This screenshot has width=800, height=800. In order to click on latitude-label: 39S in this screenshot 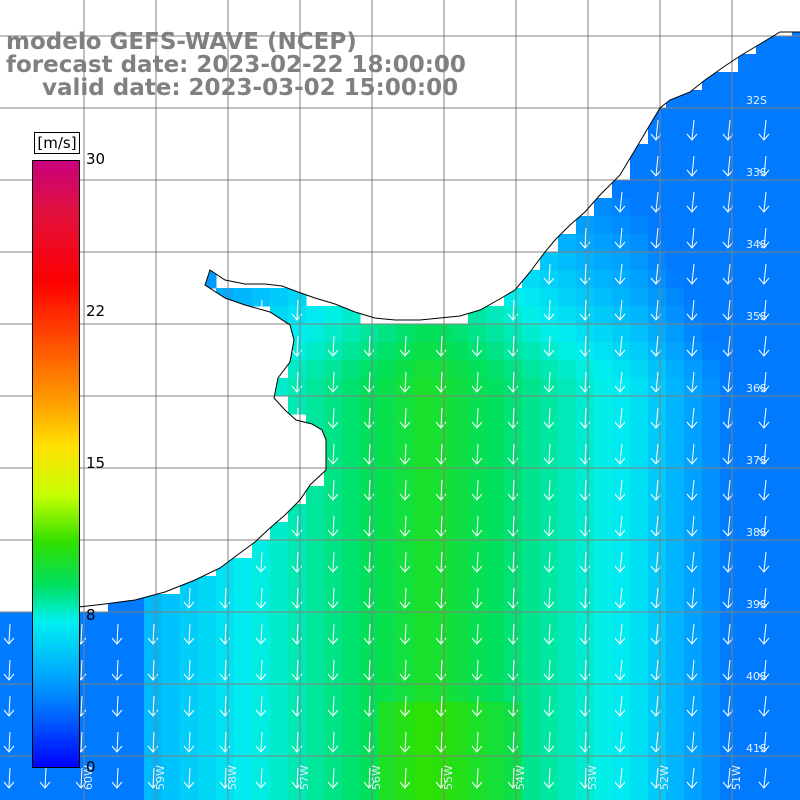, I will do `click(756, 604)`.